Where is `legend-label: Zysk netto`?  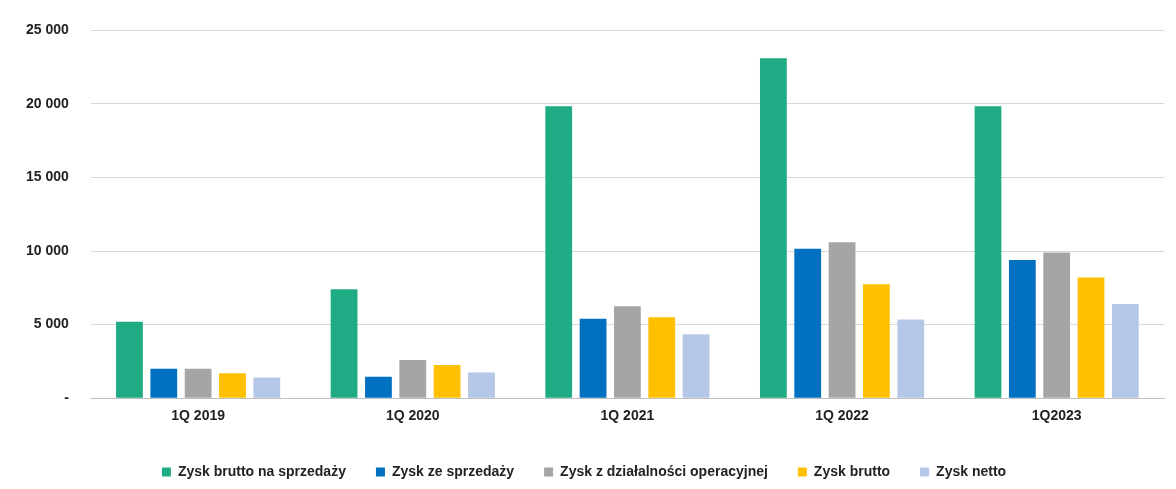 legend-label: Zysk netto is located at coordinates (971, 470).